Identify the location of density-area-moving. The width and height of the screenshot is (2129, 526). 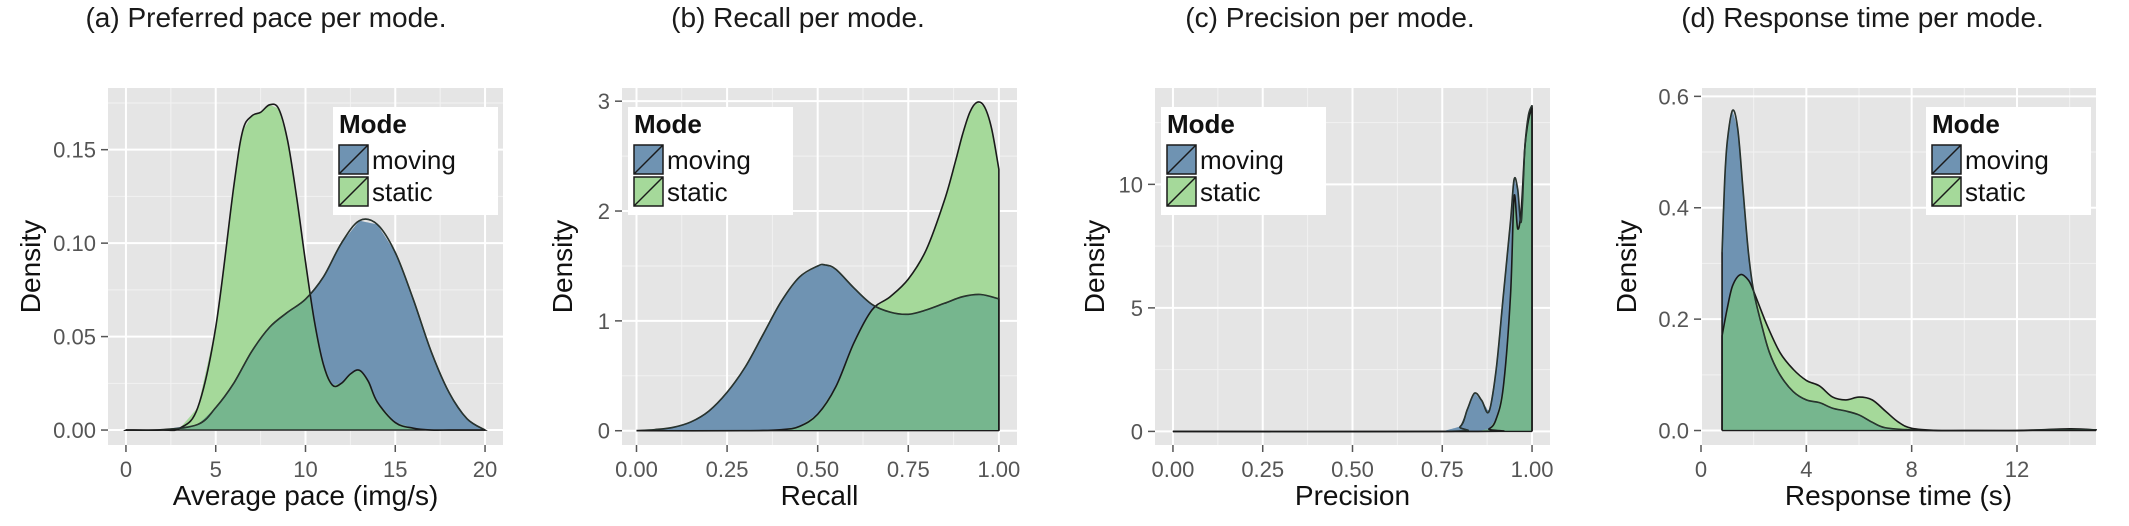
(1352, 268).